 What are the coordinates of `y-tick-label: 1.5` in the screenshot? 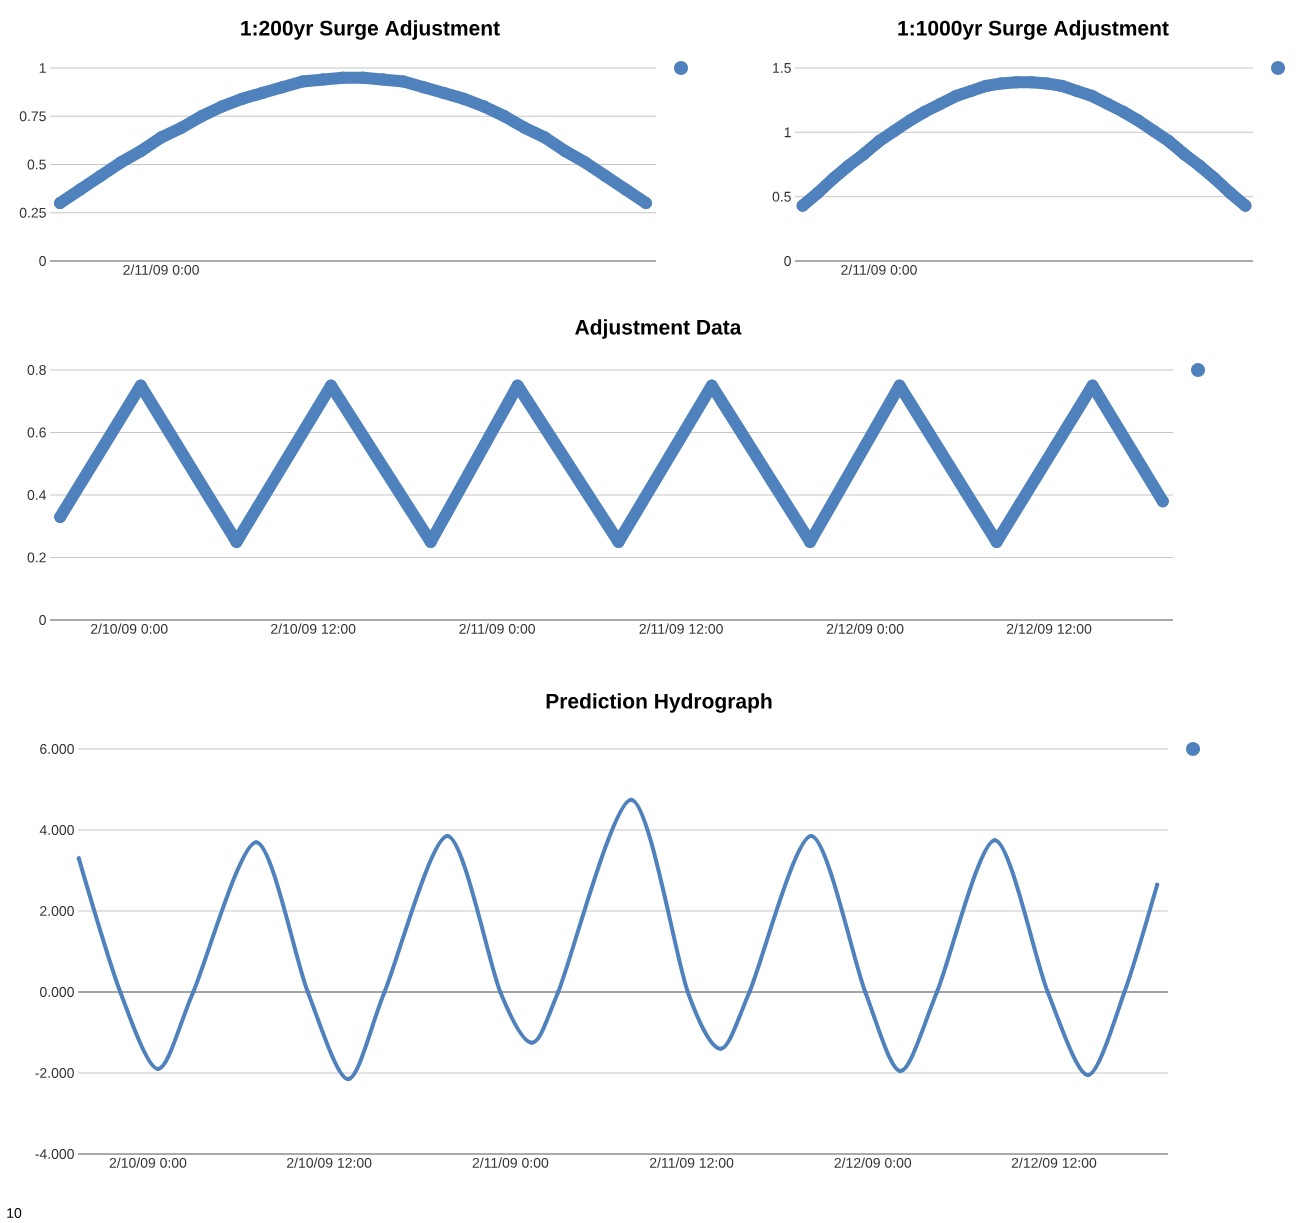 It's located at (782, 68).